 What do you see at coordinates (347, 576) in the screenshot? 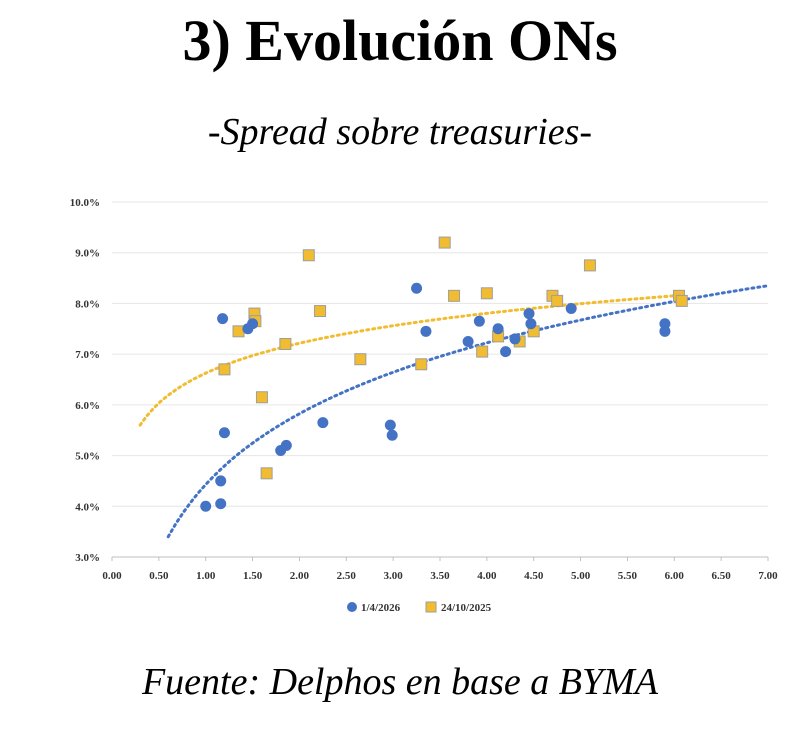
I see `x-tick-label: 2.50` at bounding box center [347, 576].